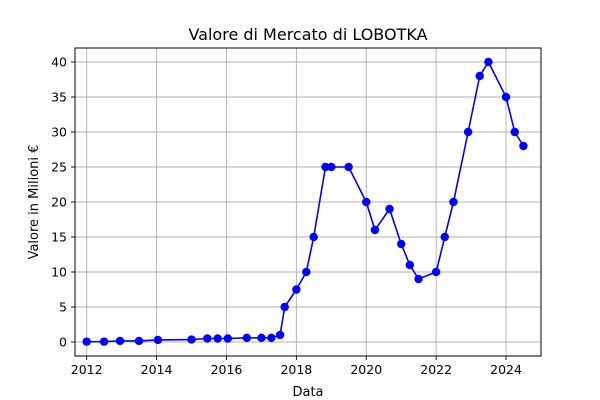 This screenshot has height=400, width=600. Describe the element at coordinates (59, 97) in the screenshot. I see `y-tick-label: 35` at that location.